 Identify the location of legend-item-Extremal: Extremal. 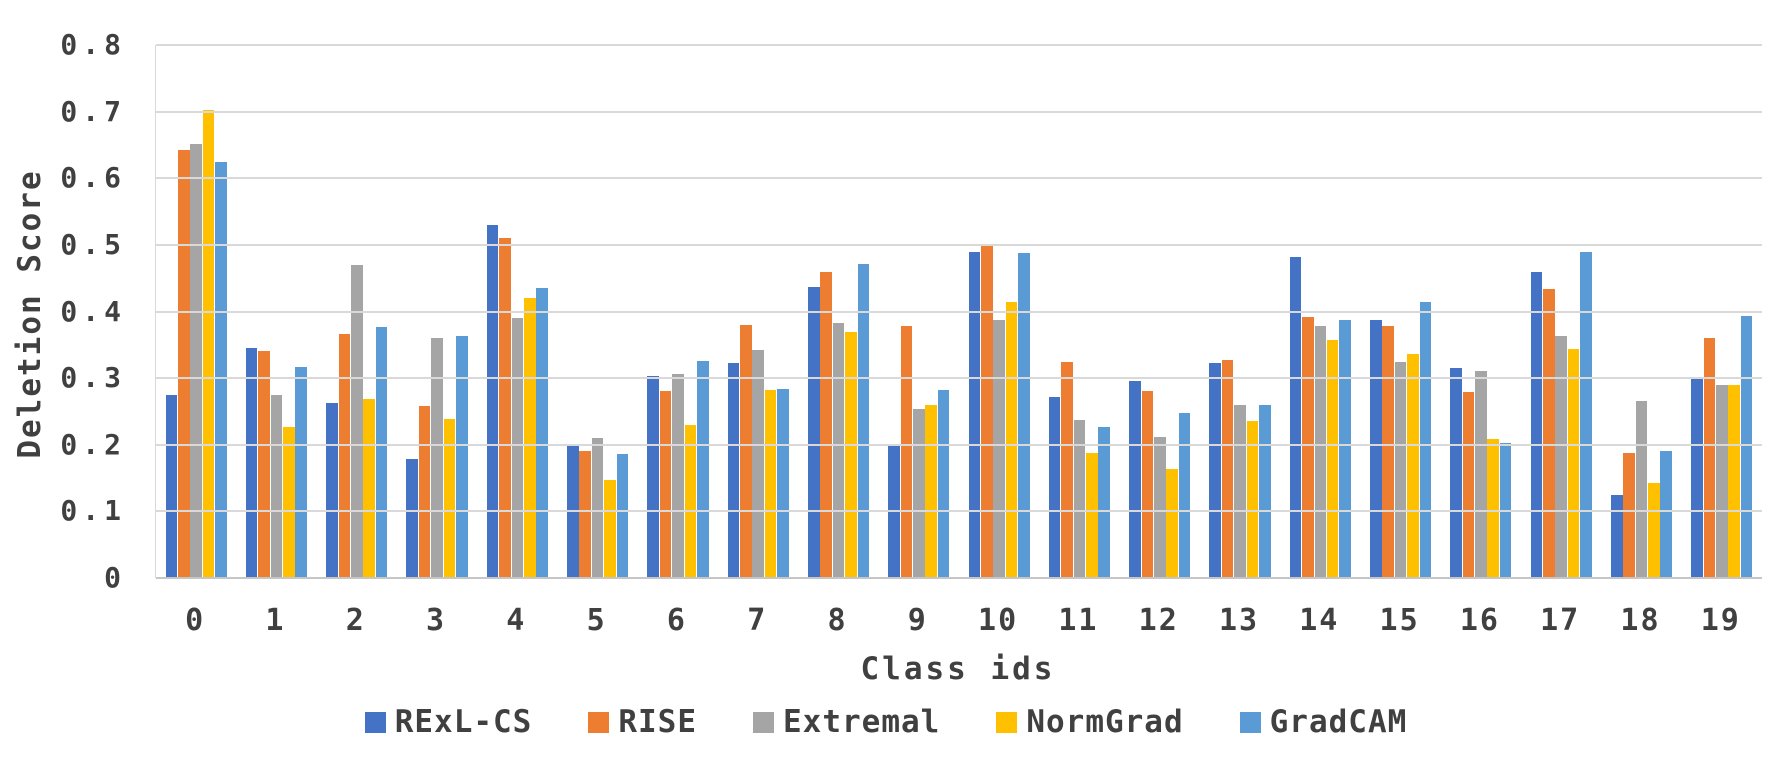
(846, 722).